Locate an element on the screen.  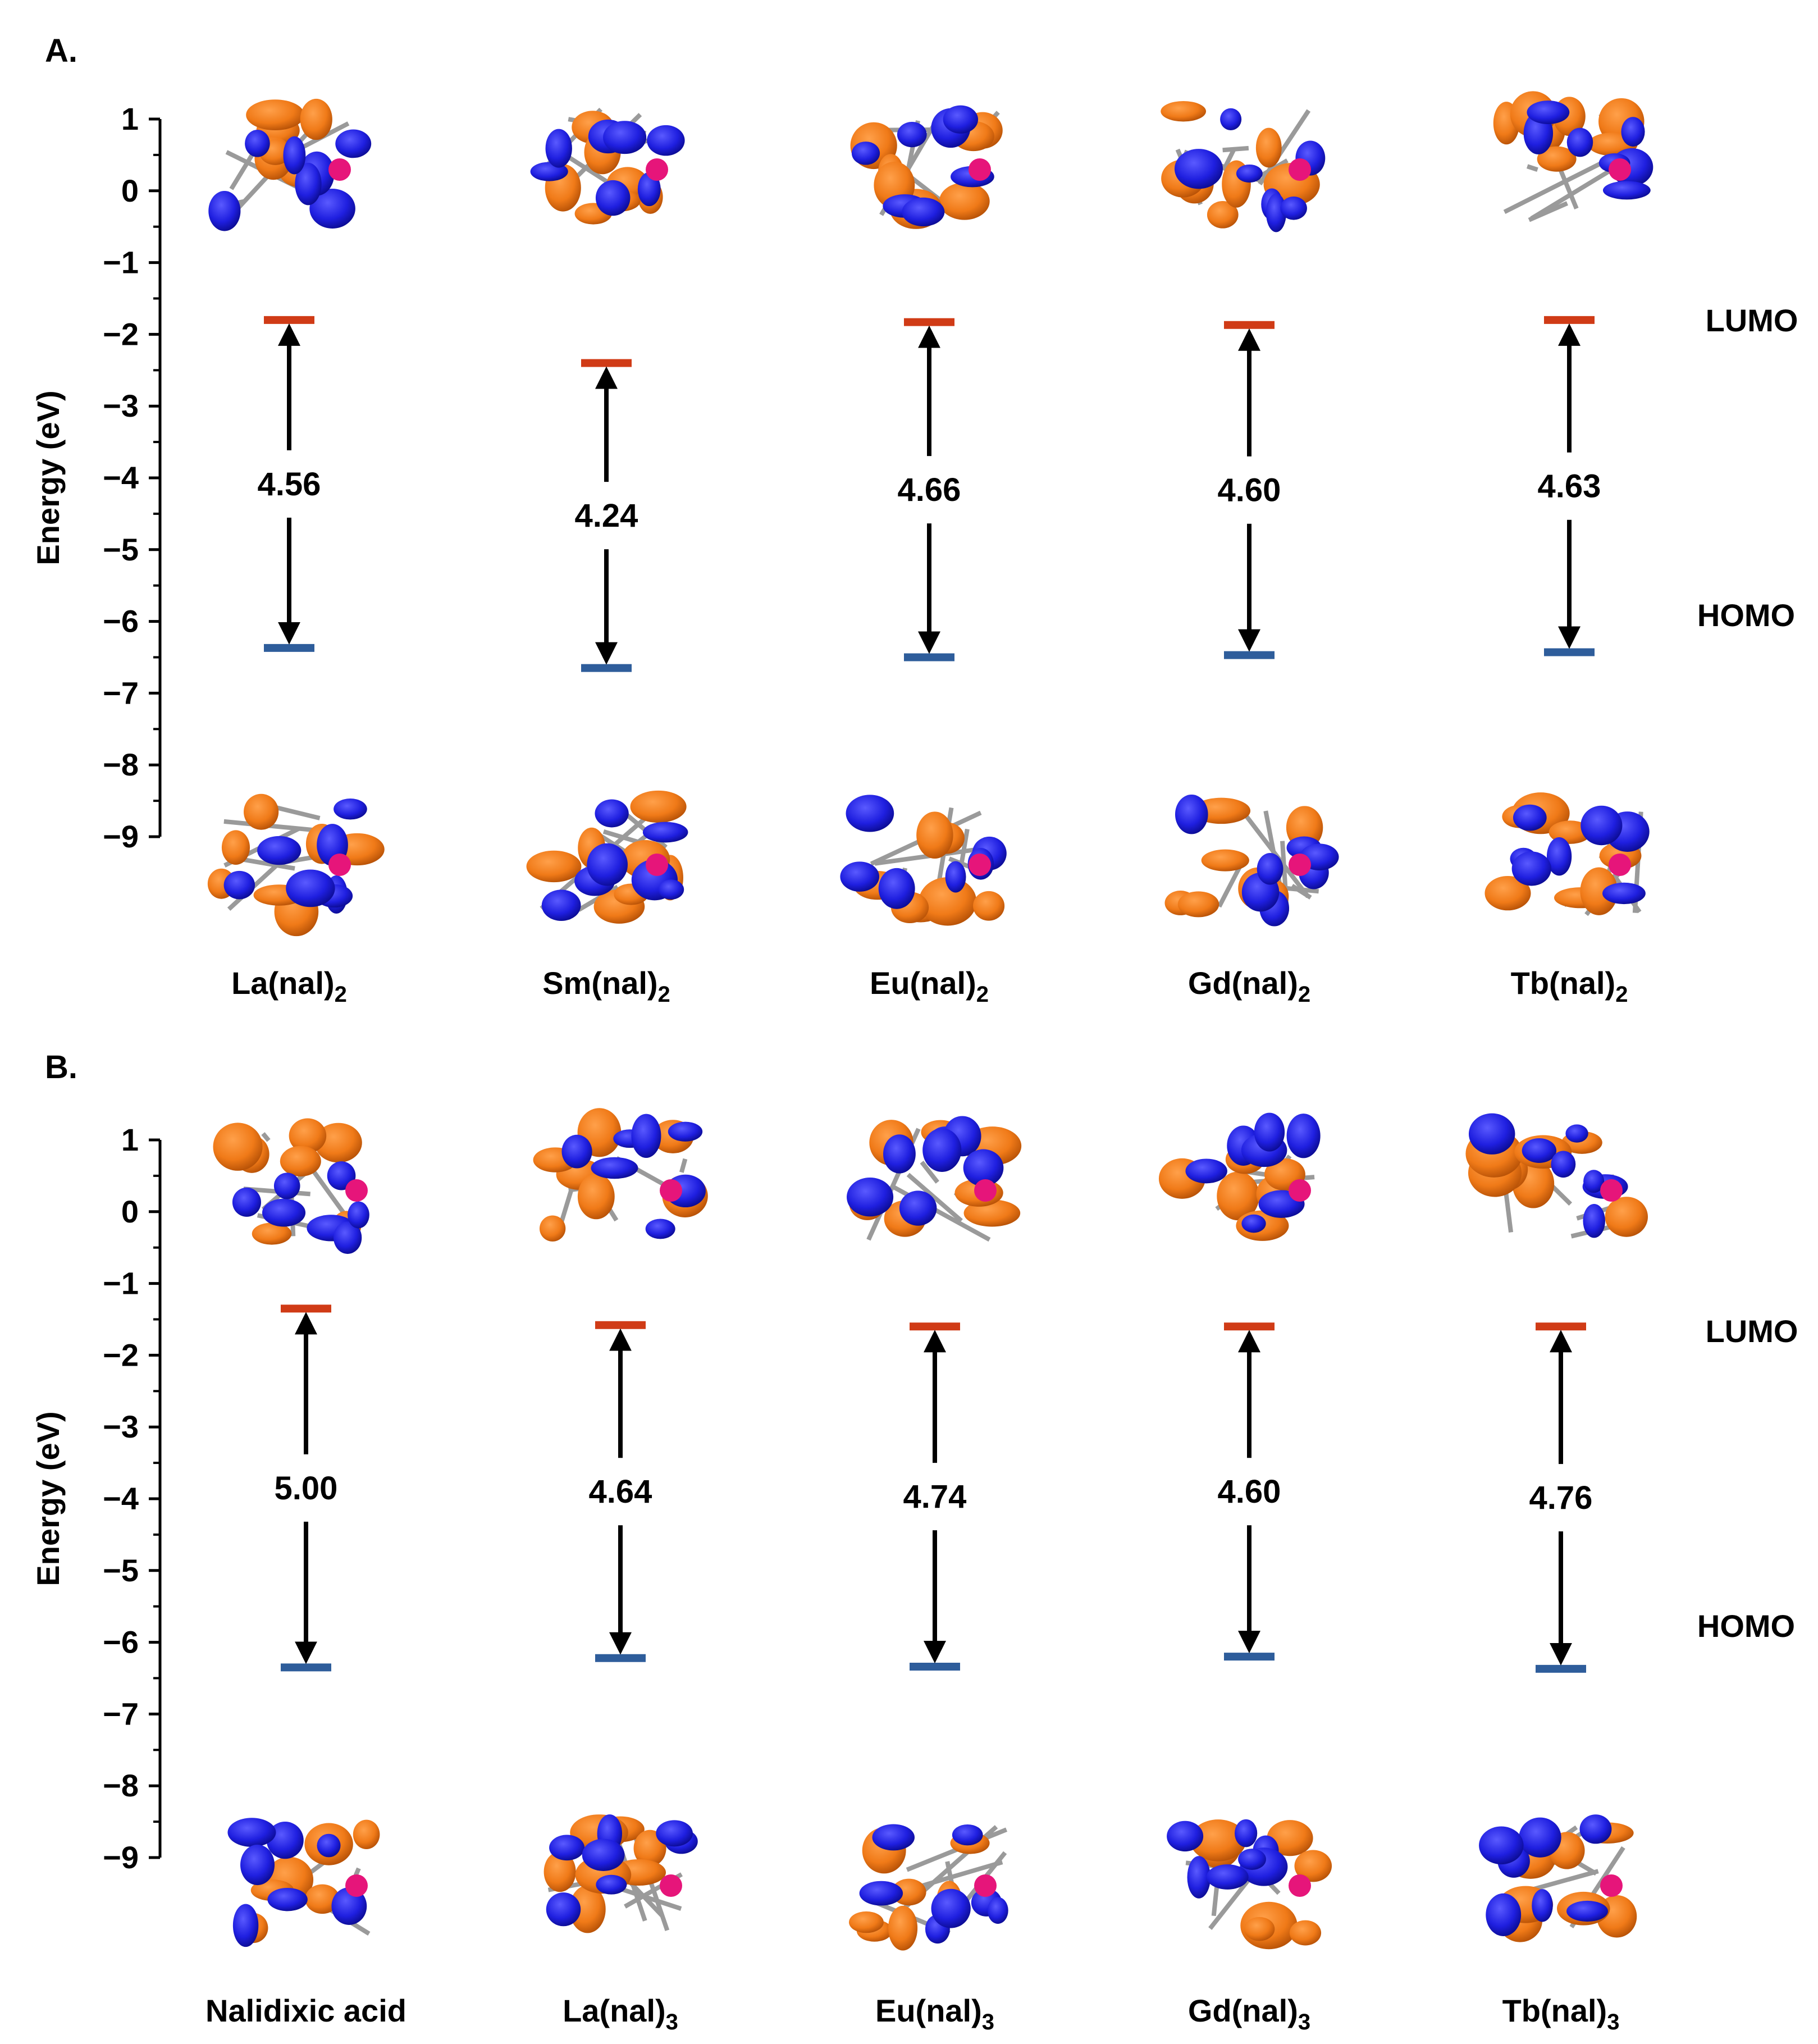
compound-label: Sm(nal)2 is located at coordinates (606, 986).